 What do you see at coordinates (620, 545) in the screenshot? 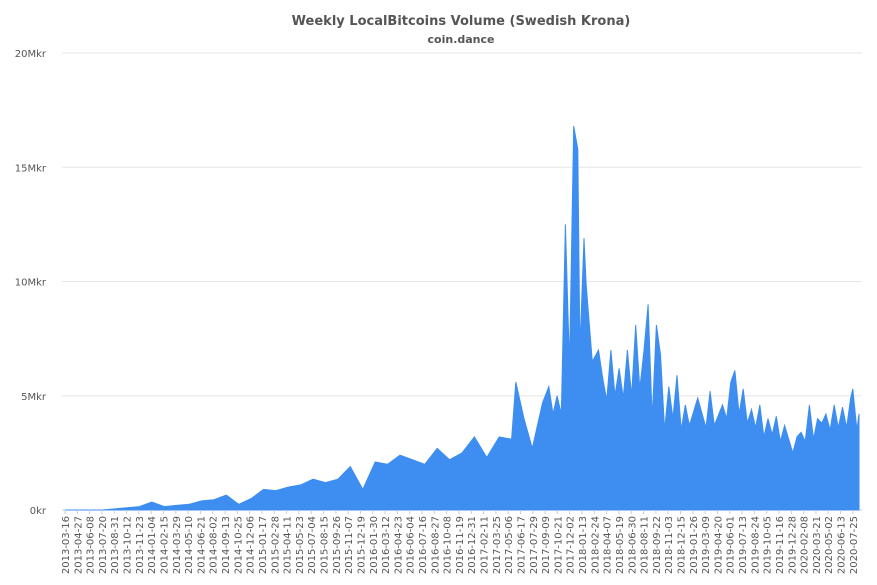
I see `x-tick-label: 2018-05-19` at bounding box center [620, 545].